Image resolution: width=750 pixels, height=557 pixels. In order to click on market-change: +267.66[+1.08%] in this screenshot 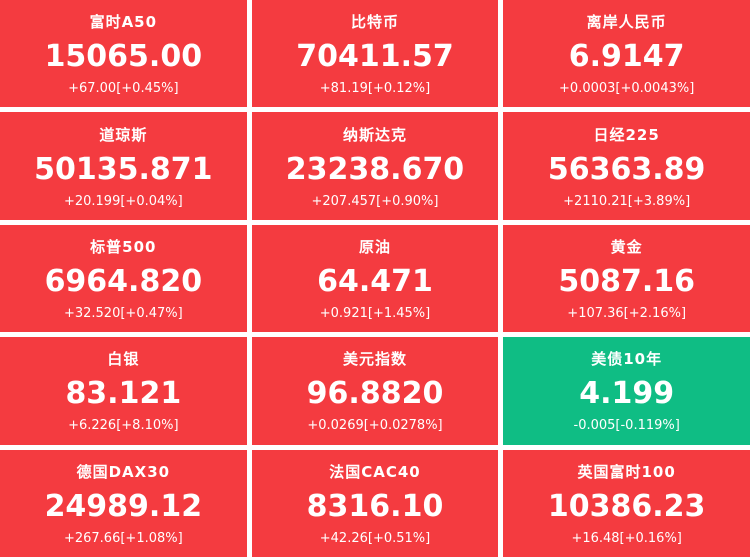, I will do `click(123, 538)`.